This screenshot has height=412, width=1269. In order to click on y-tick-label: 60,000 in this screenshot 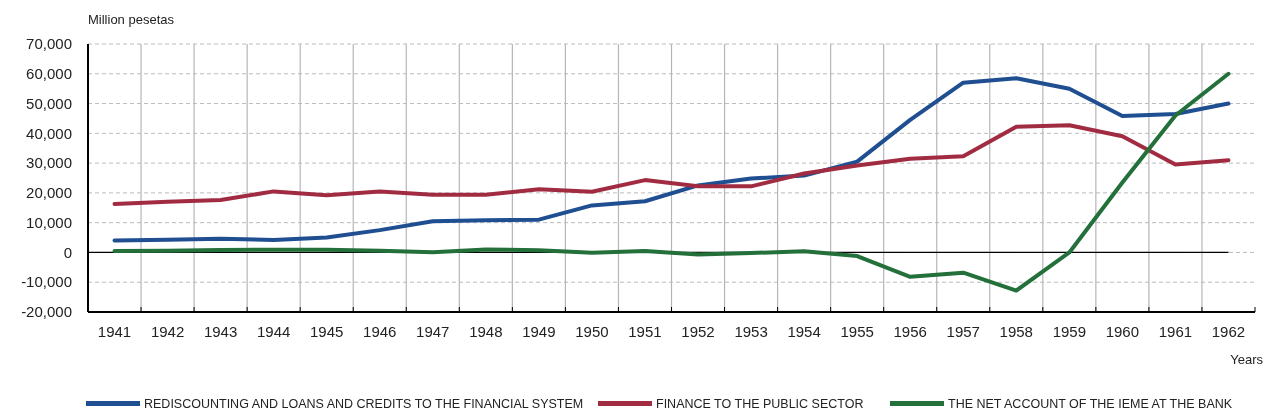, I will do `click(49, 74)`.